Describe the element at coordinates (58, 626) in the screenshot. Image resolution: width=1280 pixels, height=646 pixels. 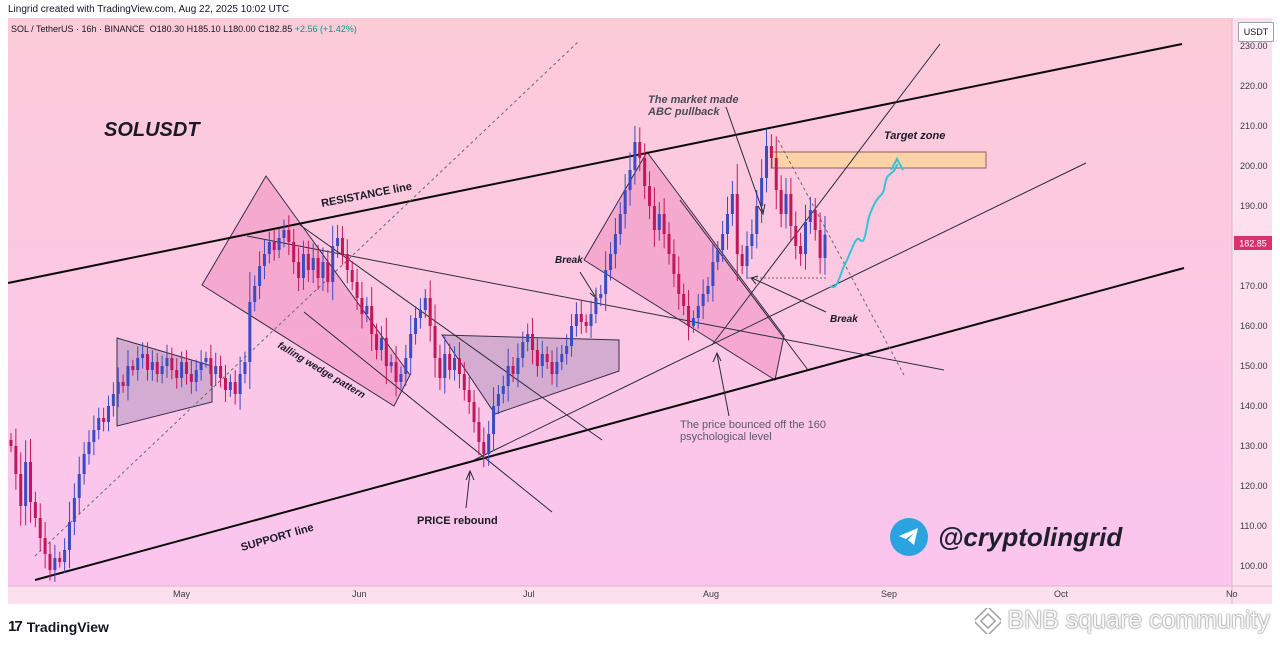
I see `tradingview-logo: 17 TradingView` at that location.